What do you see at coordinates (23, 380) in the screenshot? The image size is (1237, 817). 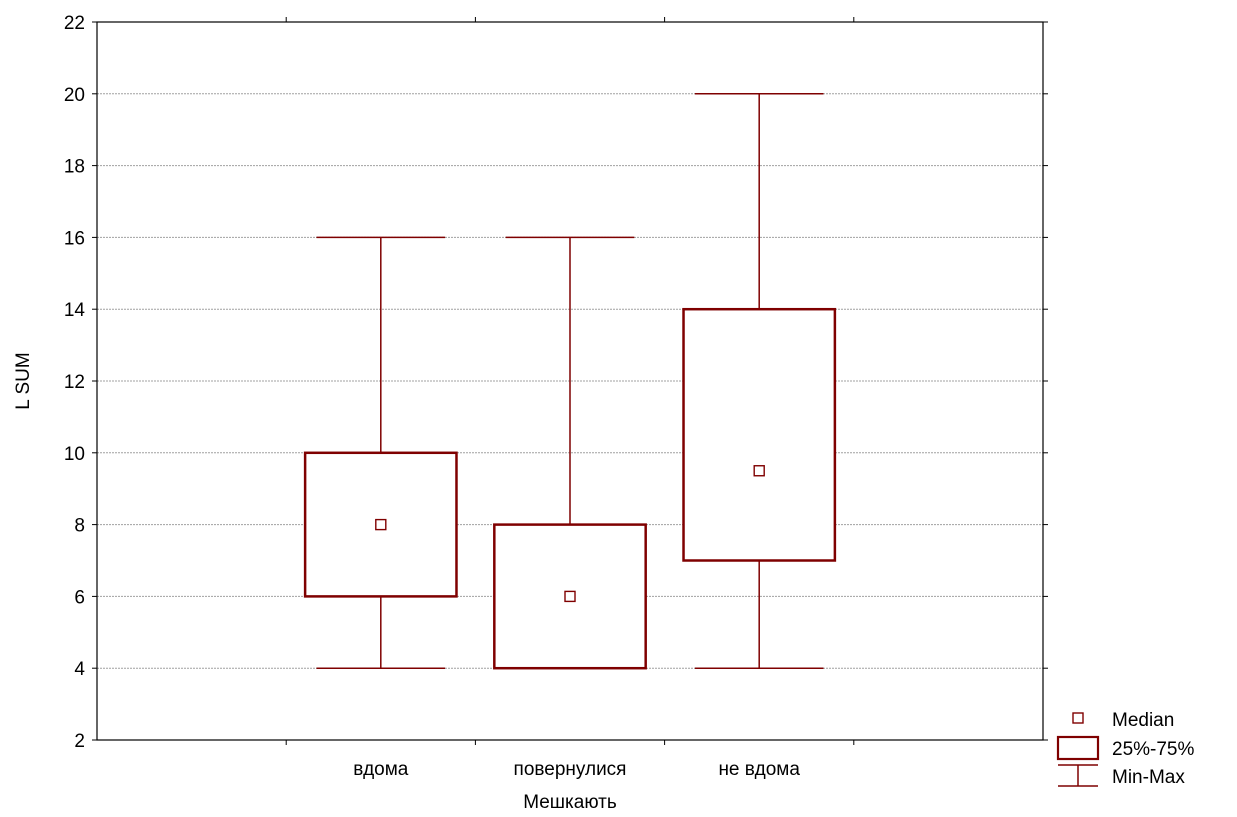 I see `y-axis-title: L SUM` at bounding box center [23, 380].